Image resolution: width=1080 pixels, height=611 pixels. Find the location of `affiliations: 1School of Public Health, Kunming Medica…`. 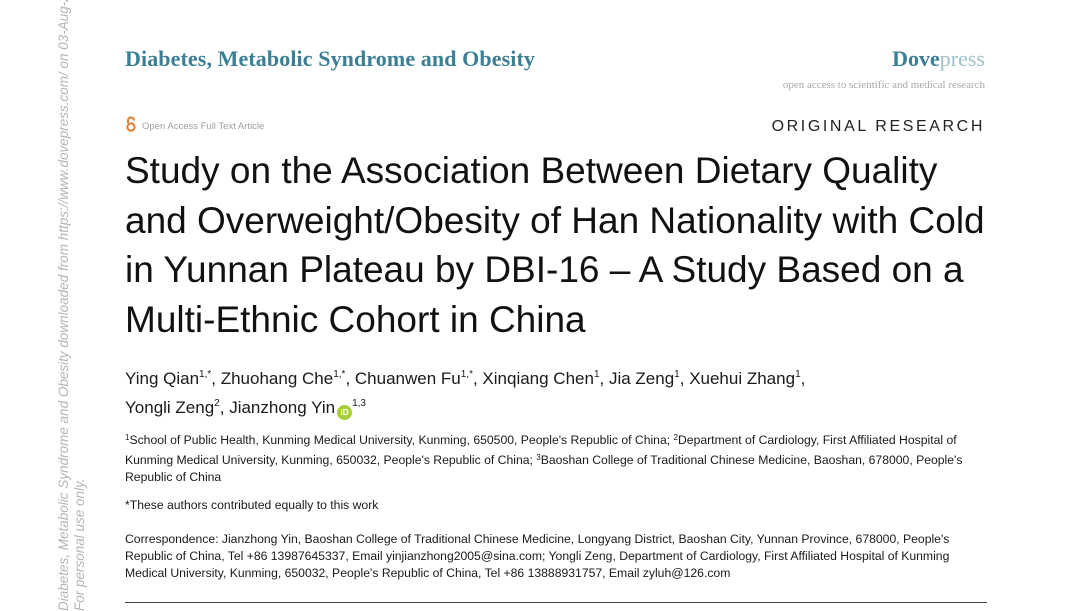

affiliations: 1School of Public Health, Kunming Medica… is located at coordinates (557, 457).